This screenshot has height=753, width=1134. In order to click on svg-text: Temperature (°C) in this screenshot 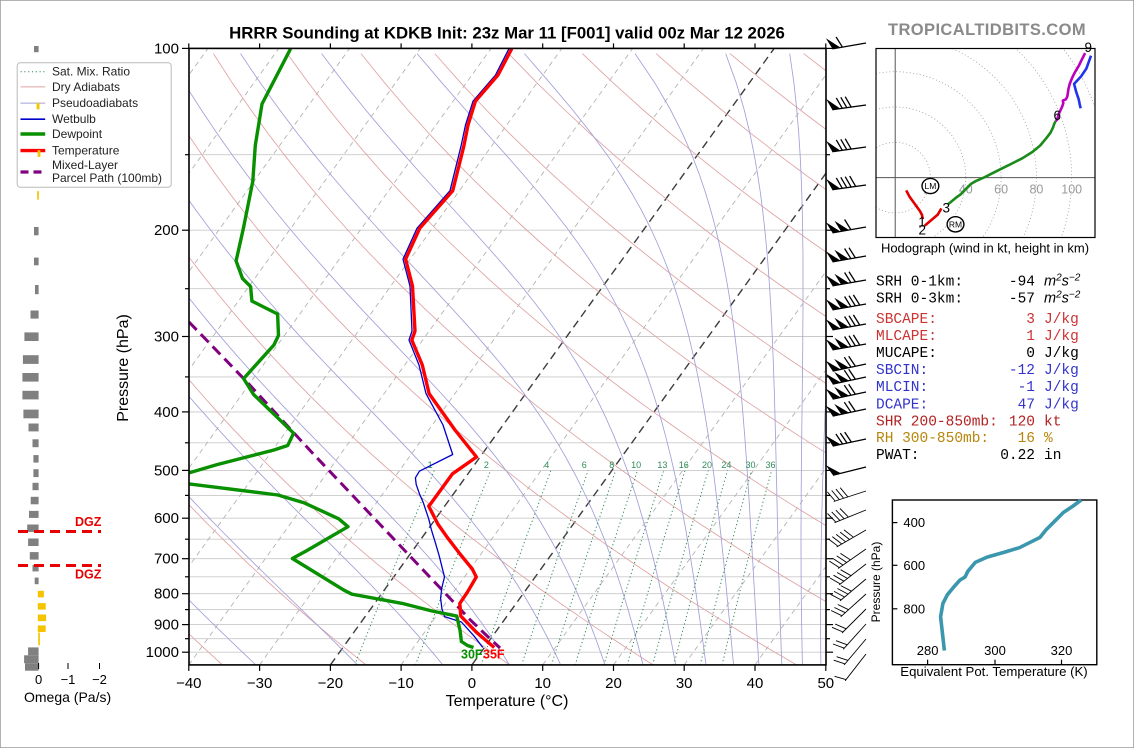, I will do `click(507, 701)`.